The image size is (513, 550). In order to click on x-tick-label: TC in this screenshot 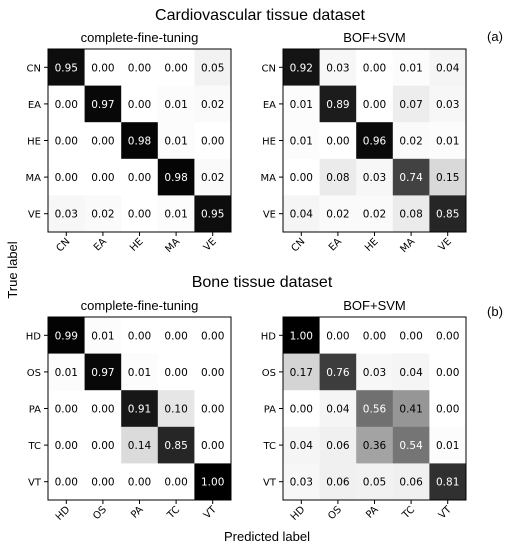, I will do `click(408, 512)`.